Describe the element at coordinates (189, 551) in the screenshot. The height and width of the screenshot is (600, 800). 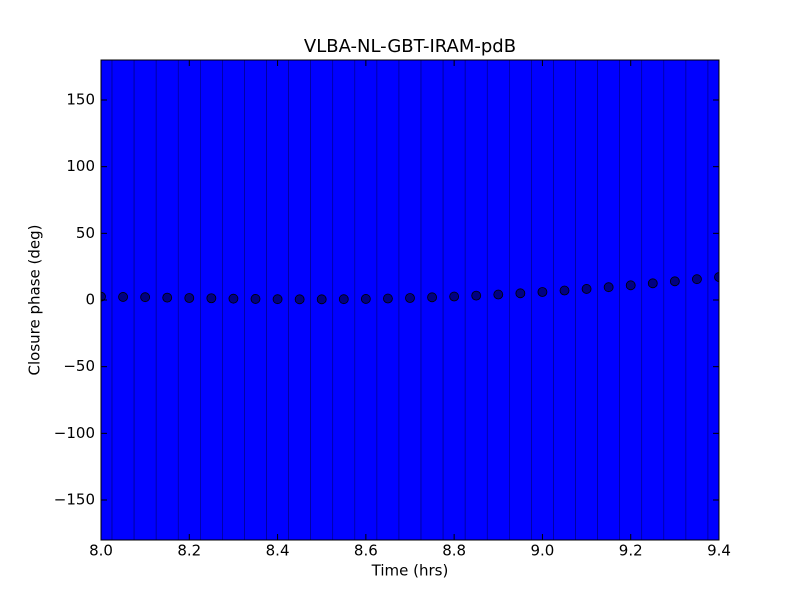
I see `x-tick-label: 8.2` at that location.